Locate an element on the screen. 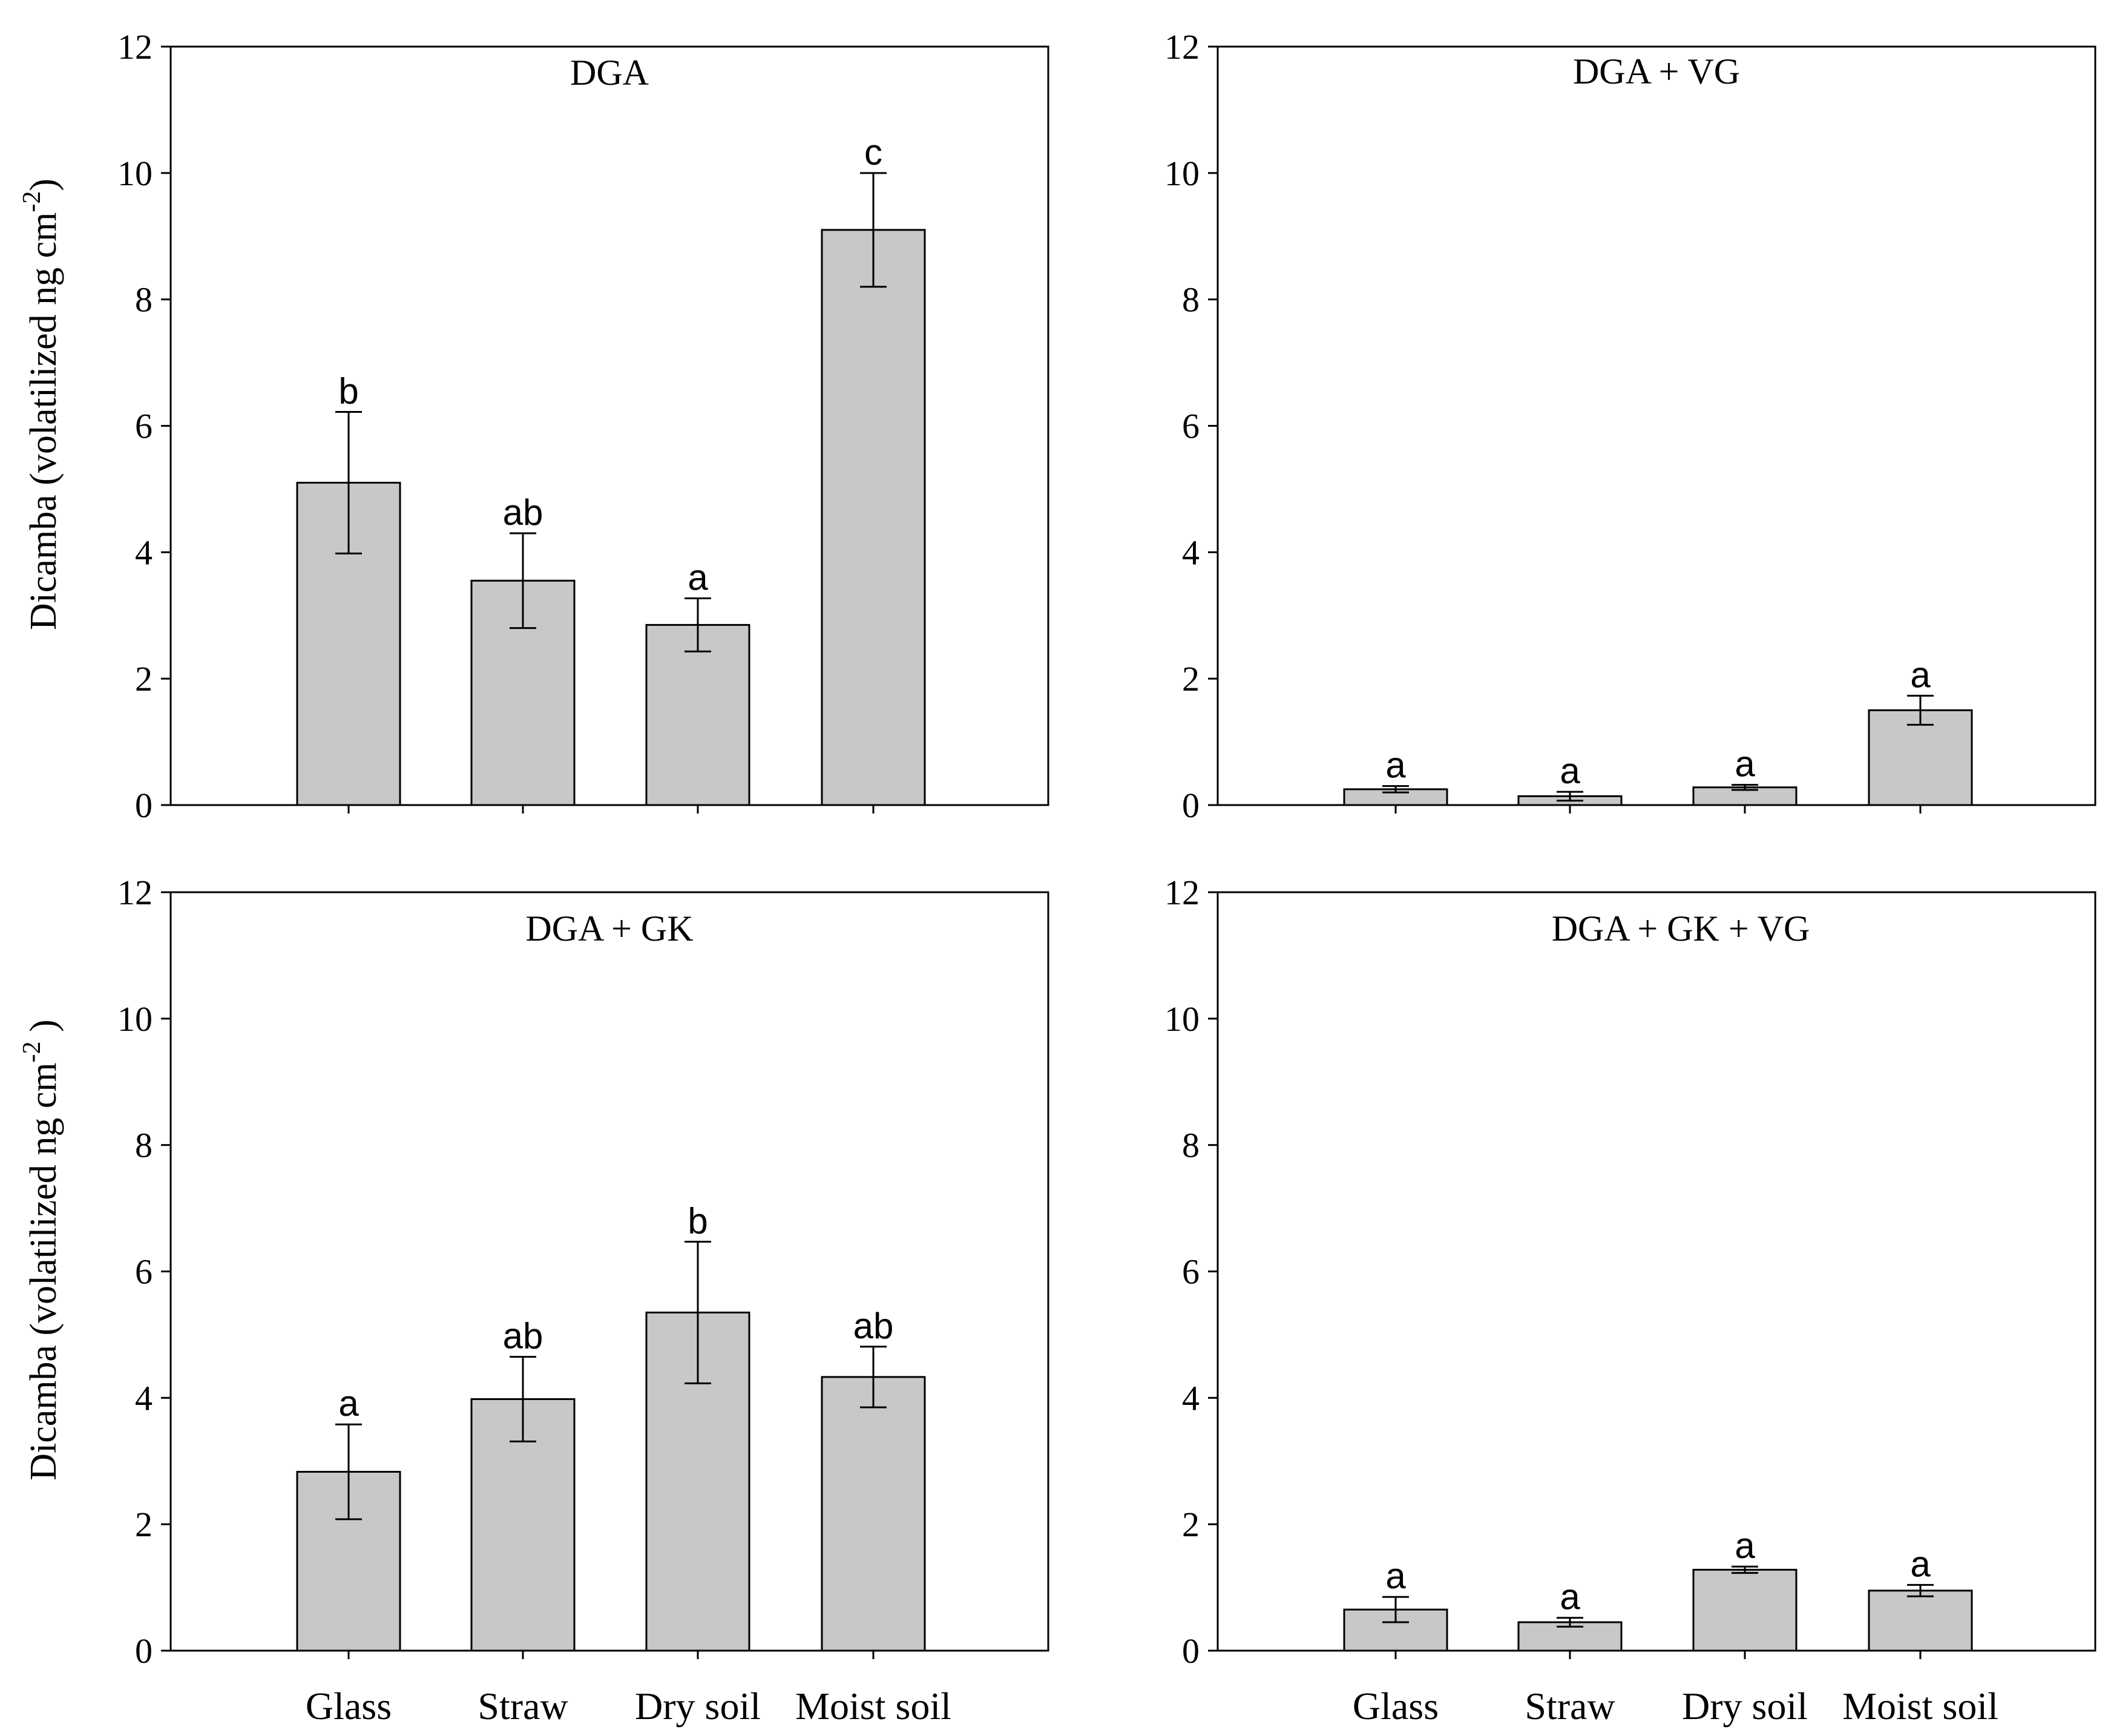 Image resolution: width=2111 pixels, height=1736 pixels. significance-letter: c is located at coordinates (873, 152).